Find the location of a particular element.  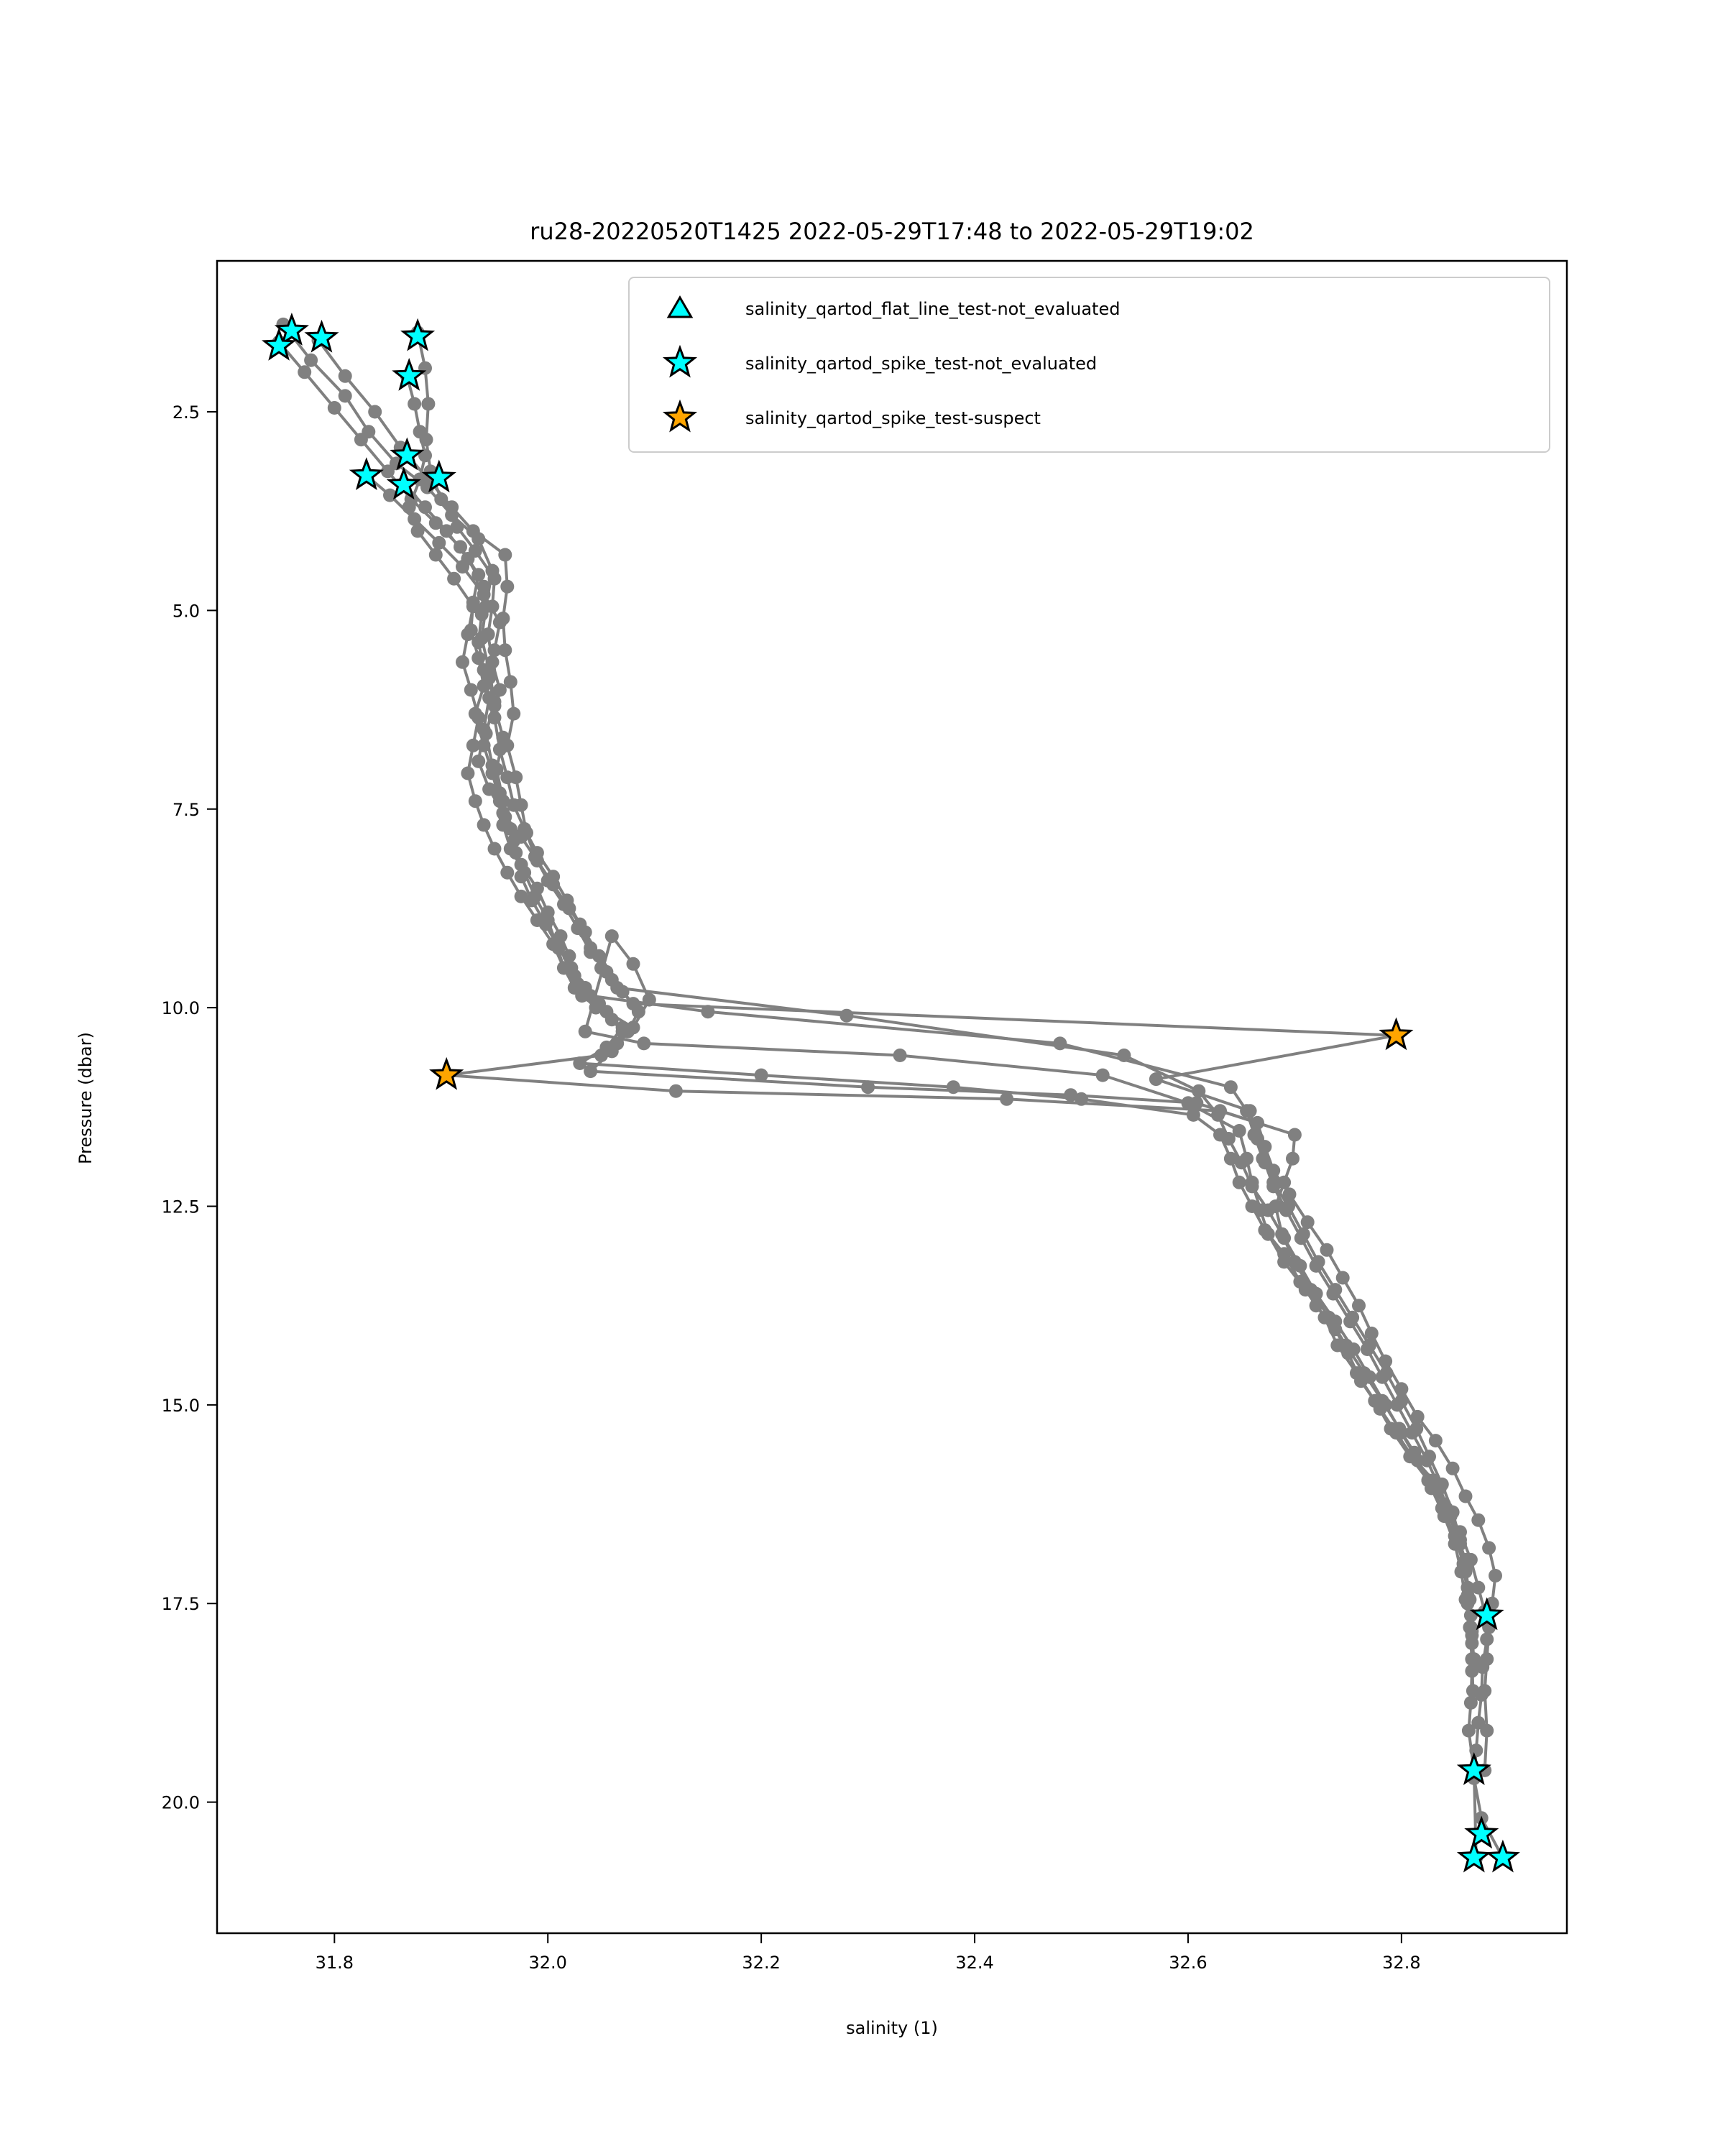

y-tick-label: 5.0 is located at coordinates (186, 611).